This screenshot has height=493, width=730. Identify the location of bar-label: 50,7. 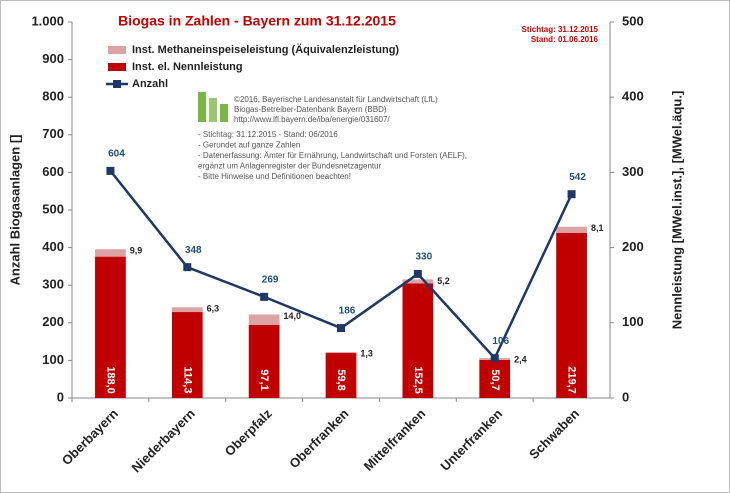
(495, 379).